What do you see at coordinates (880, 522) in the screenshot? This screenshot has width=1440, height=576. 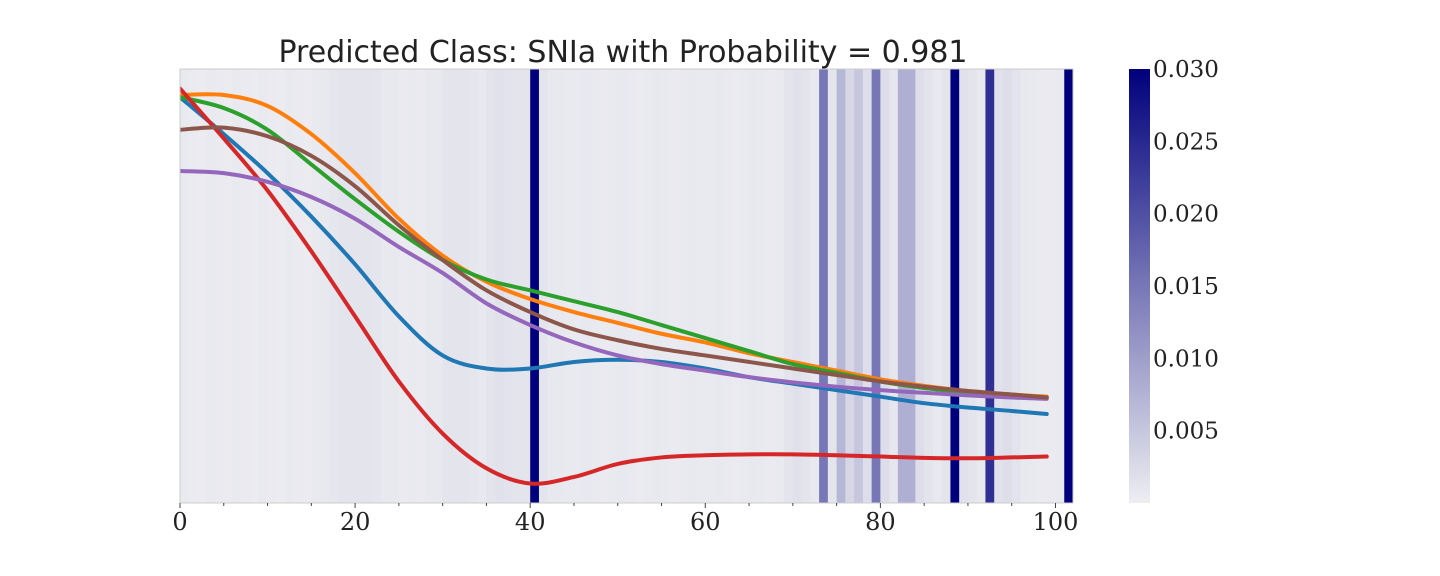 I see `x-tick-label: 80` at bounding box center [880, 522].